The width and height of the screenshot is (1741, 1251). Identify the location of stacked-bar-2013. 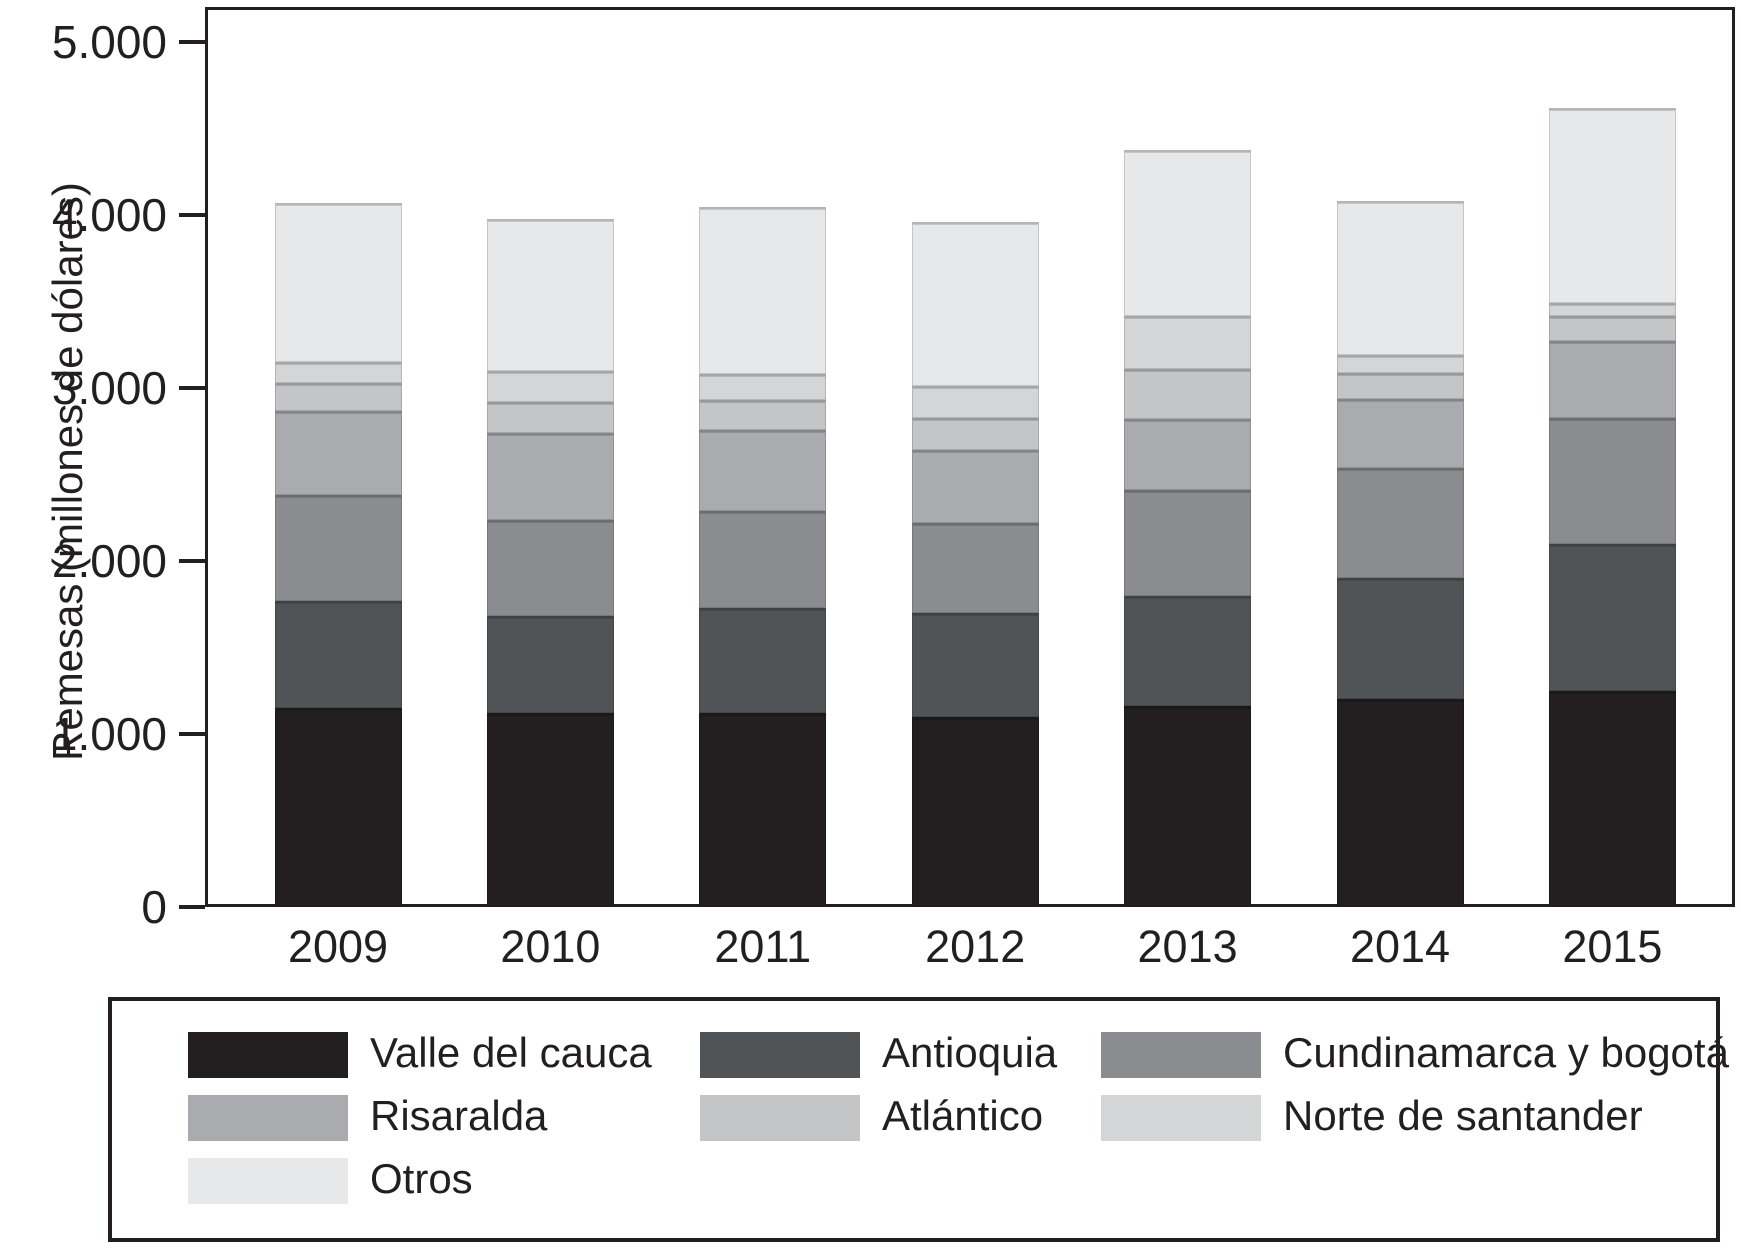
(1188, 528).